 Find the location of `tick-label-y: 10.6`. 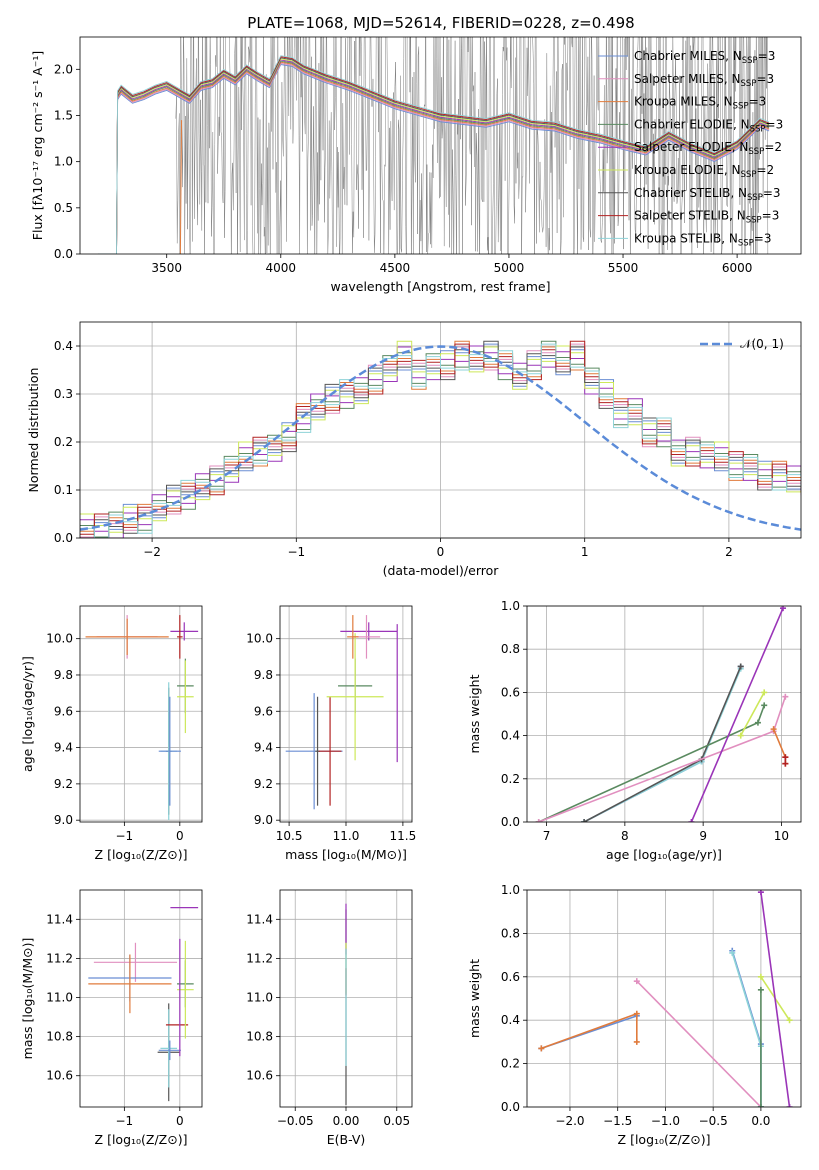

tick-label-y: 10.6 is located at coordinates (259, 1076).